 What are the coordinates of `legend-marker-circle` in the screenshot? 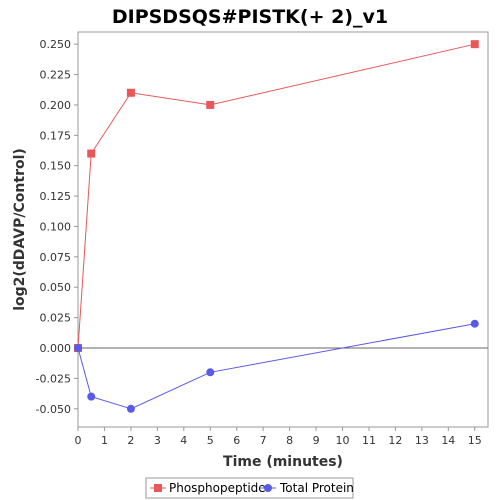 It's located at (268, 488).